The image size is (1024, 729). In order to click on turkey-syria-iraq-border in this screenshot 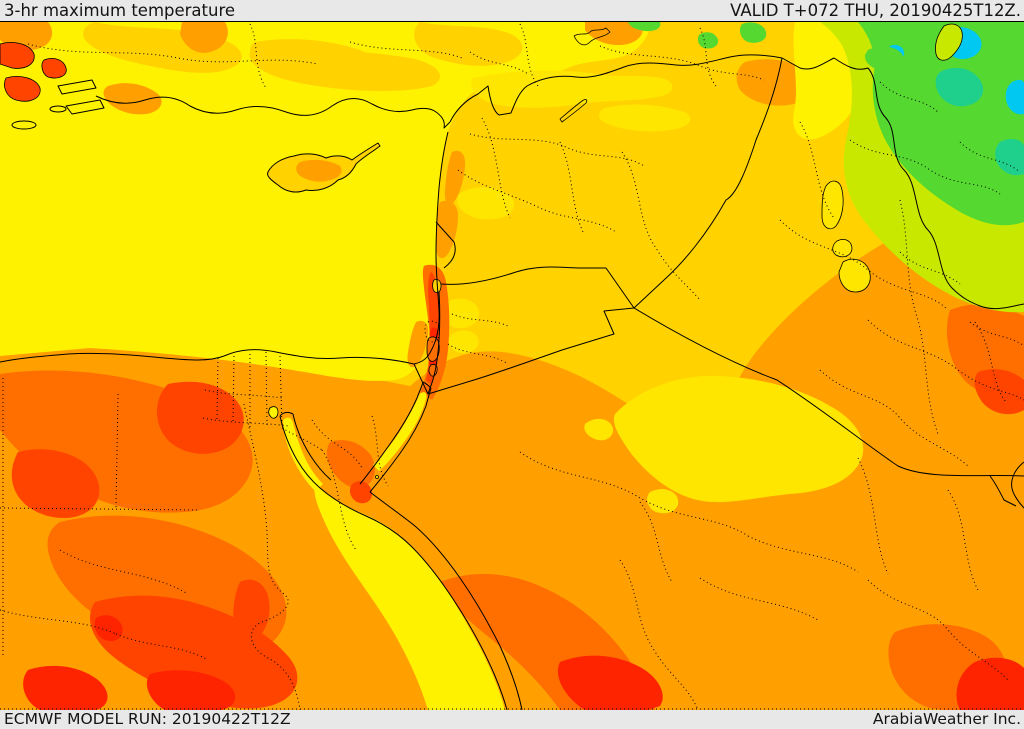, I will do `click(659, 88)`.